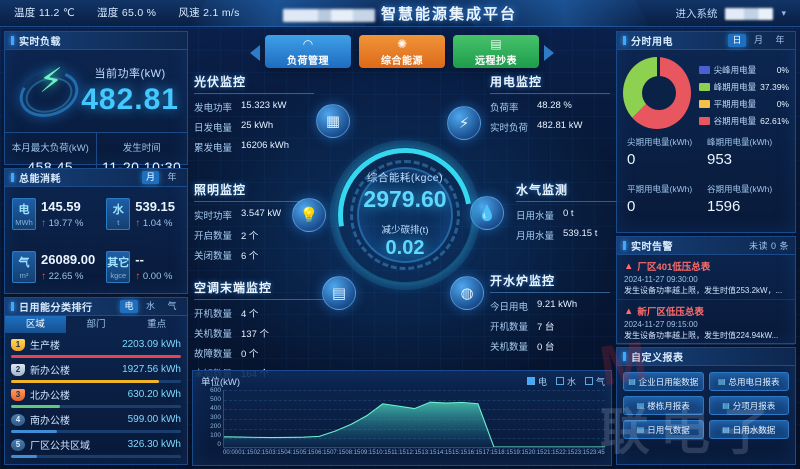 The width and height of the screenshot is (800, 469). I want to click on list-item: 3 北办公楼 630.20 kWh, so click(96, 397).